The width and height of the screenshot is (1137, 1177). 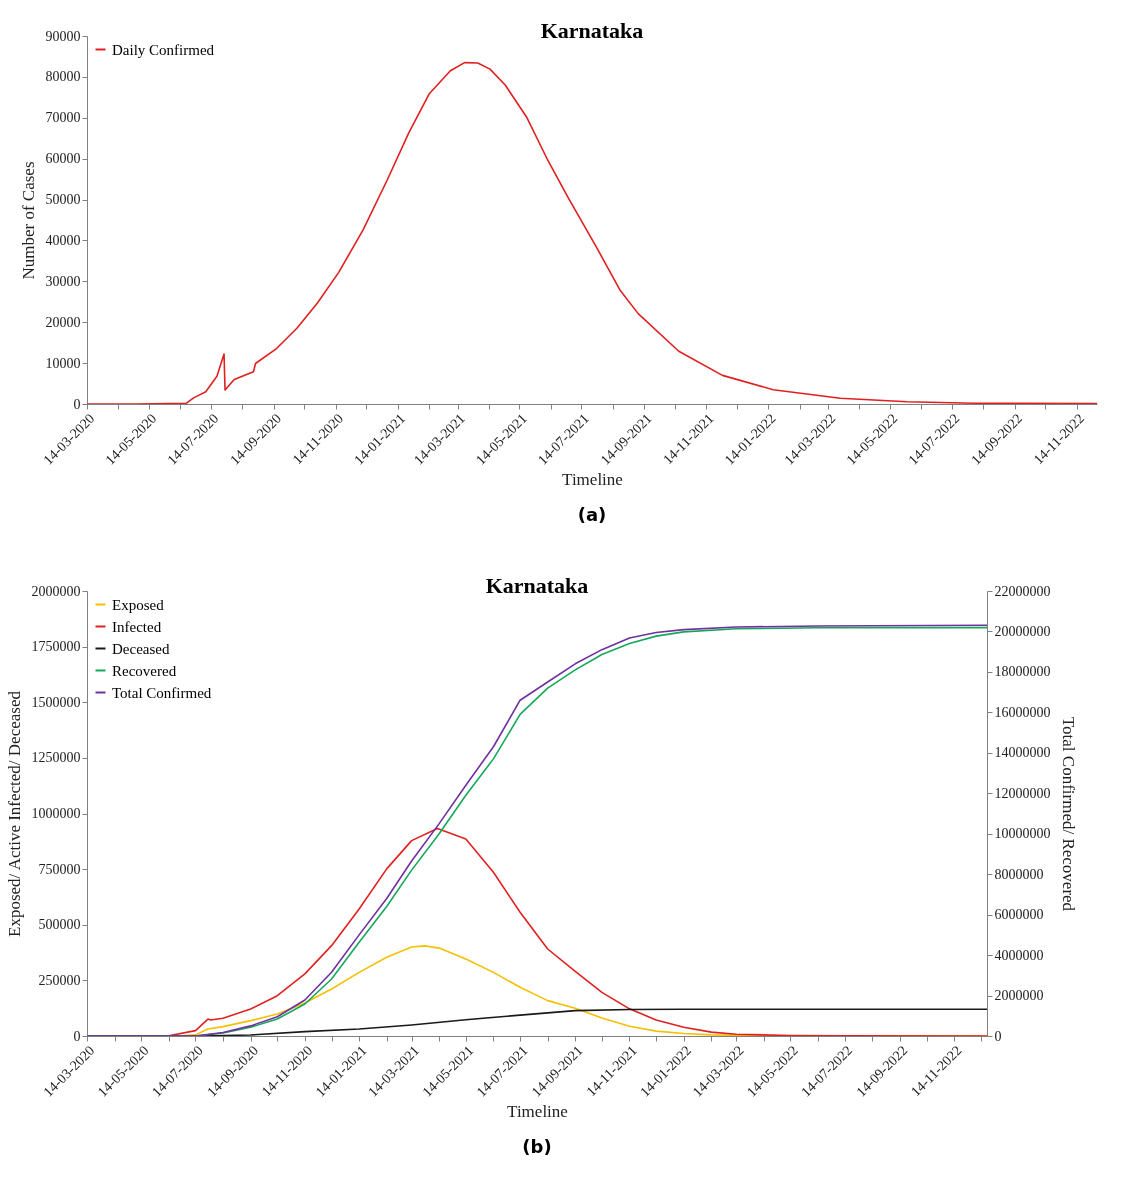 What do you see at coordinates (998, 1036) in the screenshot?
I see `y2-tick-label: 0` at bounding box center [998, 1036].